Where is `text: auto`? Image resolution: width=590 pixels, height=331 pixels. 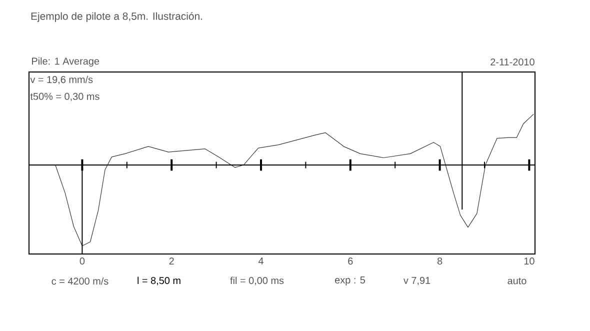
text: auto is located at coordinates (517, 281).